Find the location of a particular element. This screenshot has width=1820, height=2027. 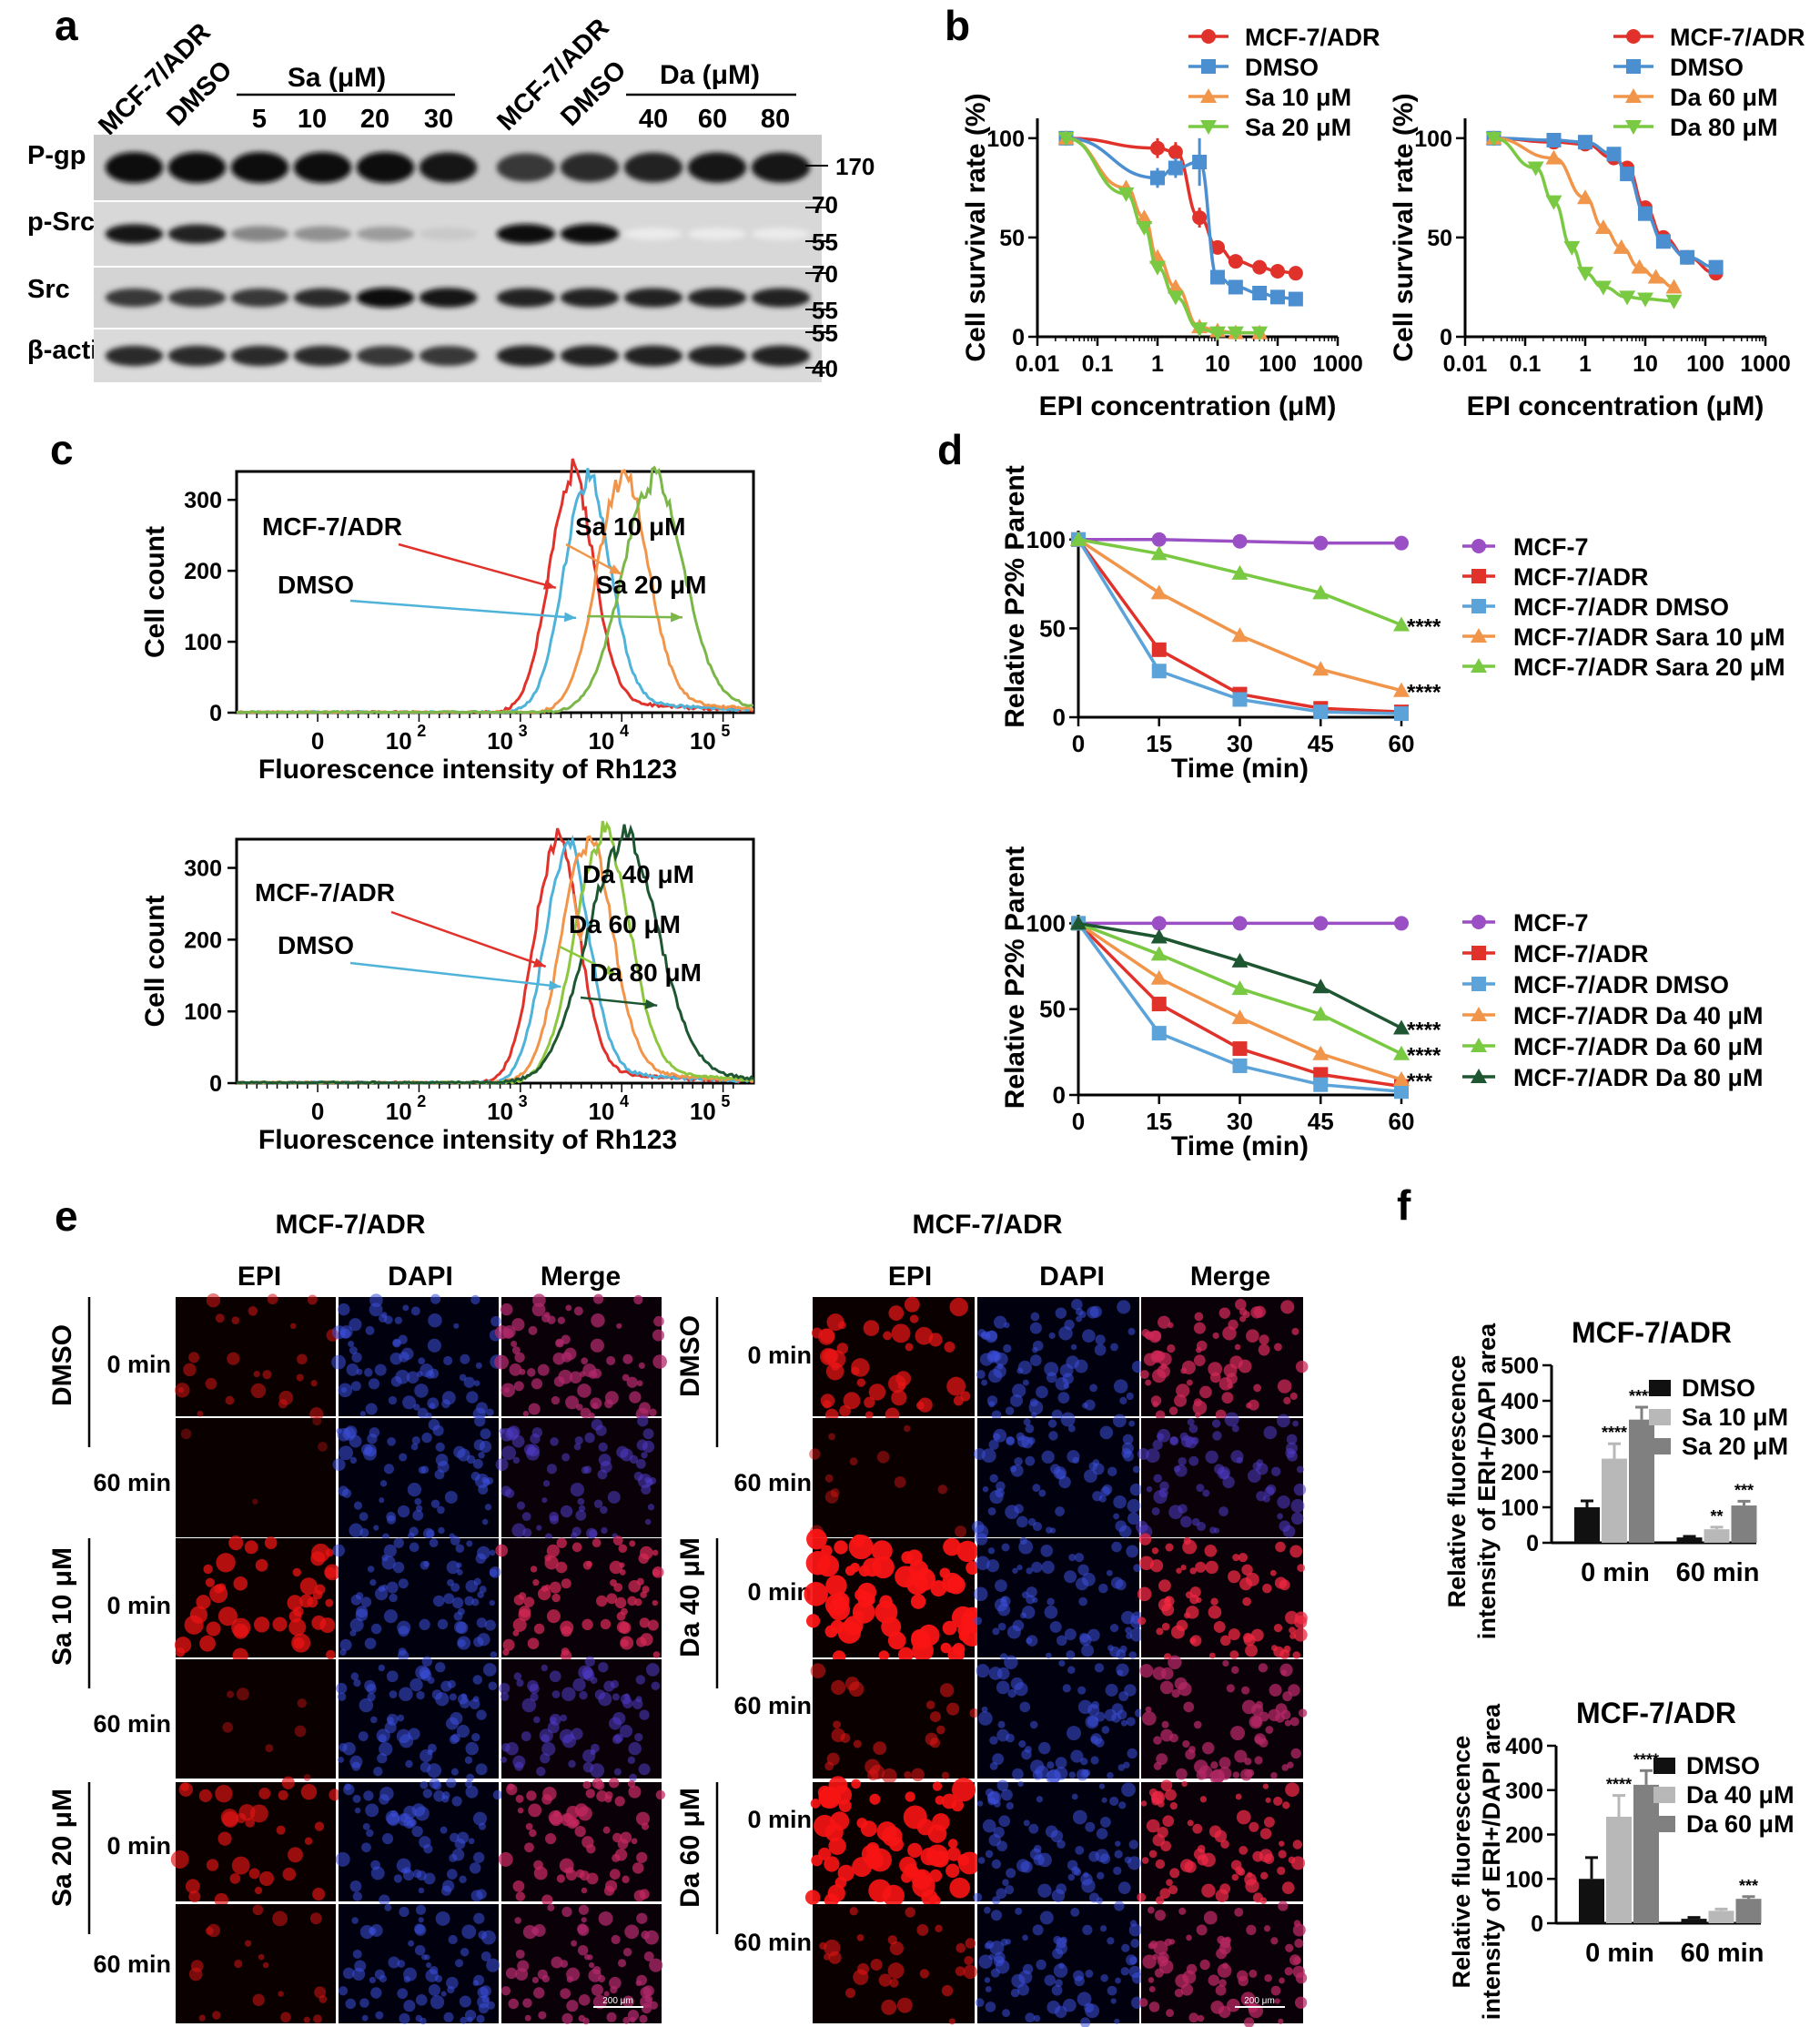

micro-right-tiles: 200 μm is located at coordinates (1057, 1661).